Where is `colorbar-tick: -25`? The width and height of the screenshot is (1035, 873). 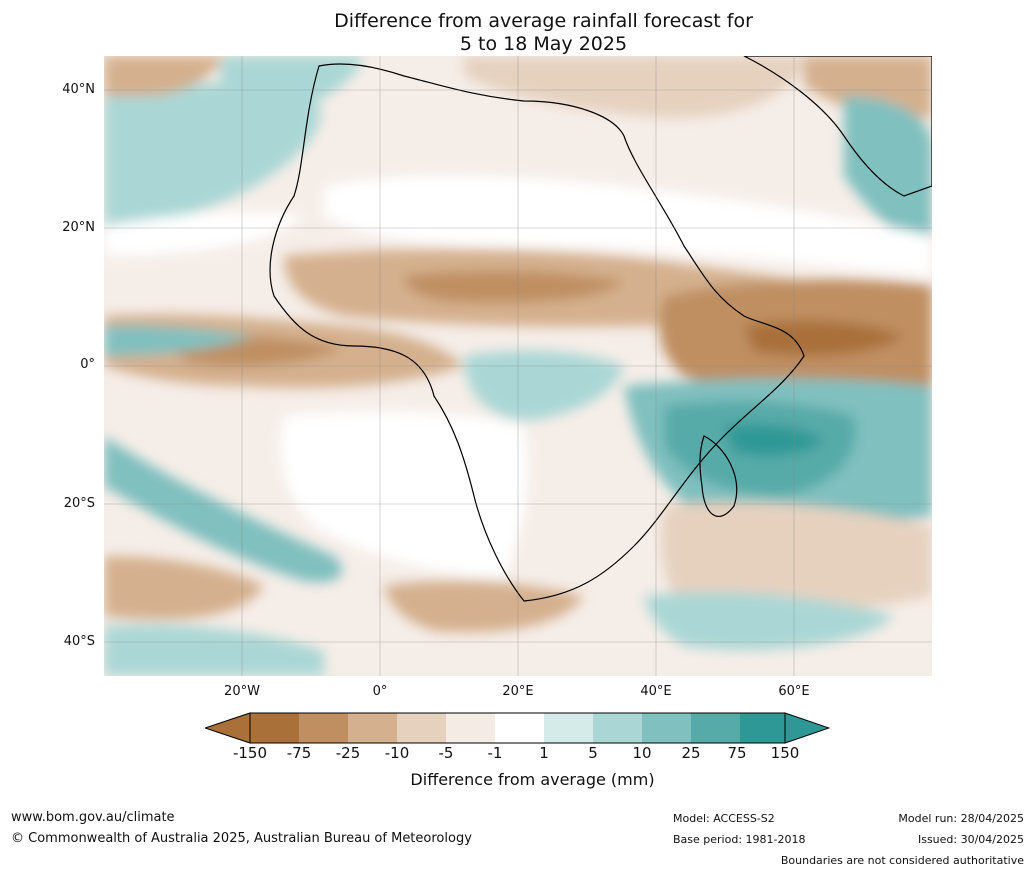 colorbar-tick: -25 is located at coordinates (348, 753).